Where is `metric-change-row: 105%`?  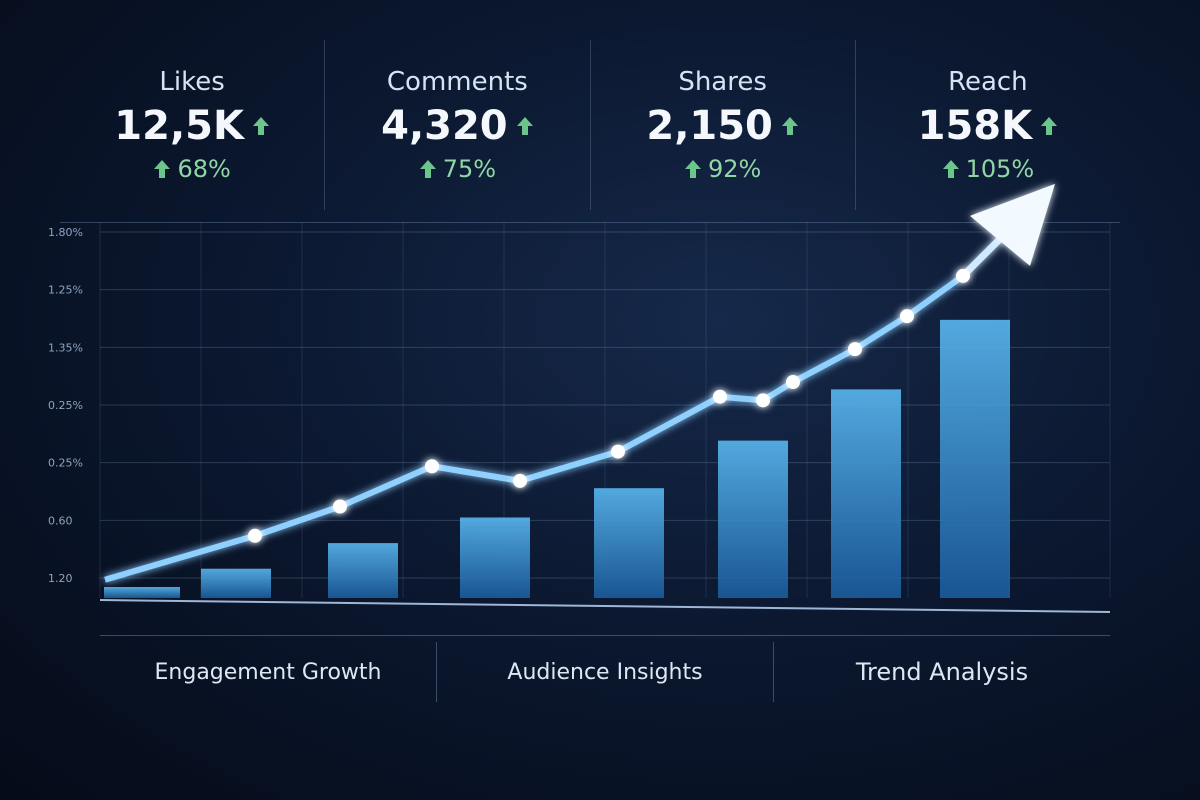
metric-change-row: 105% is located at coordinates (988, 169).